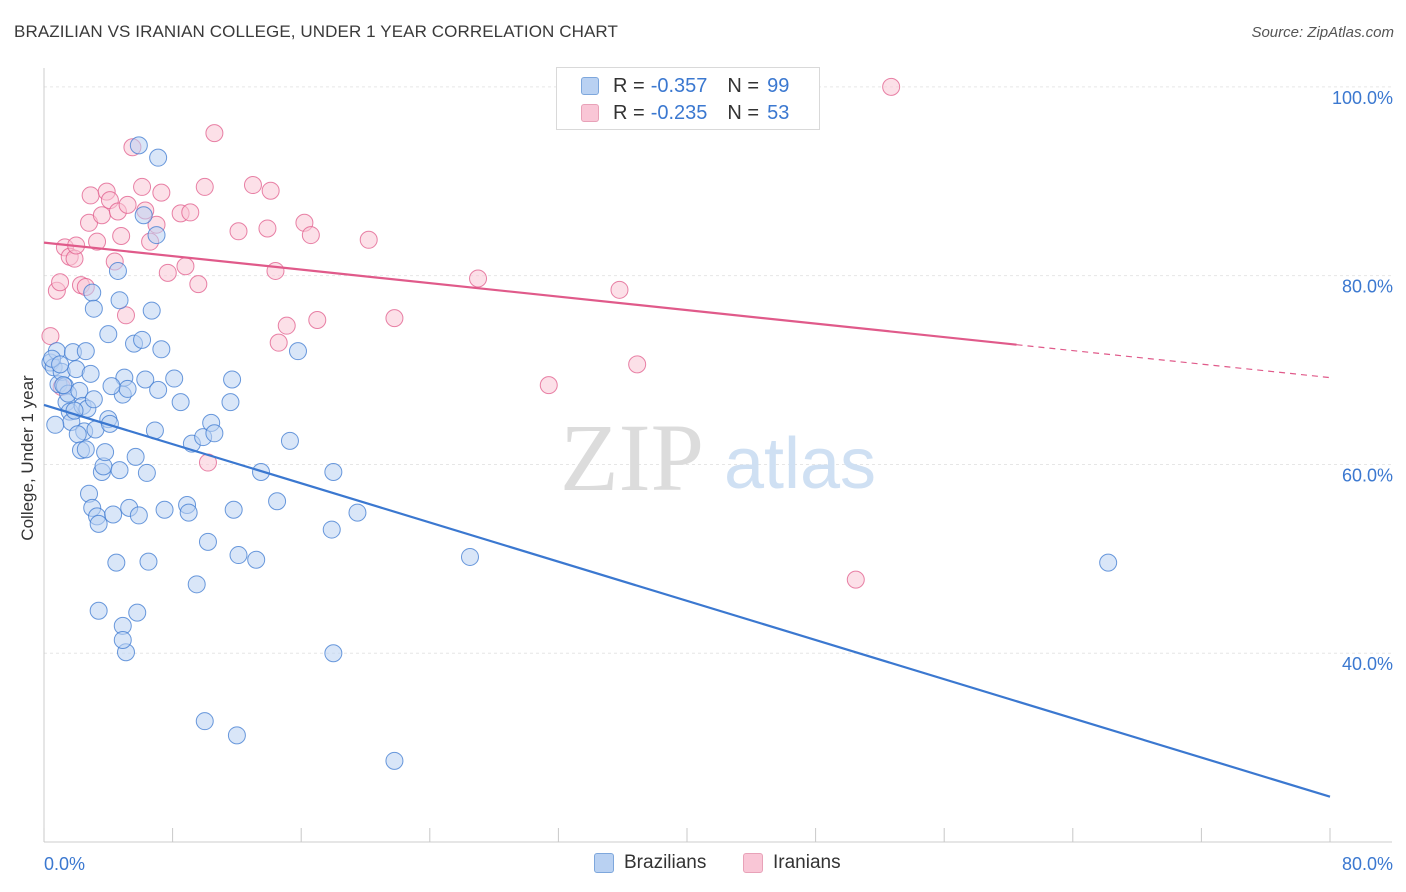 The image size is (1406, 892). I want to click on x-tick-label-min: 0.0%, so click(64, 864).